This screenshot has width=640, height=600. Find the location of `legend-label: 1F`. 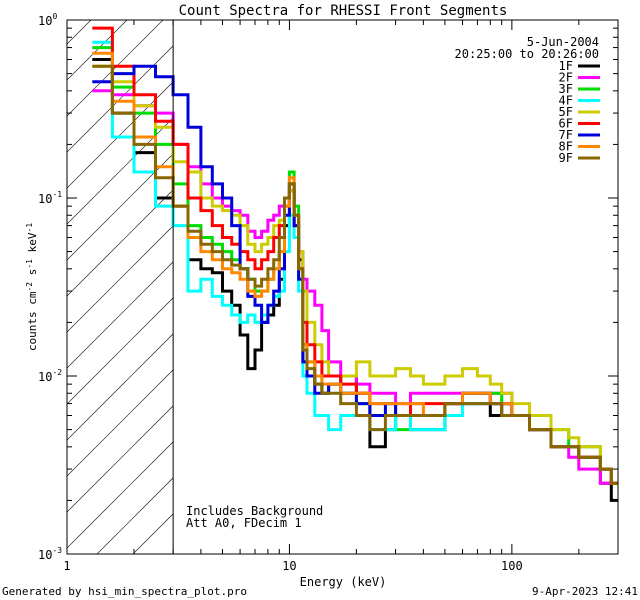

legend-label: 1F is located at coordinates (566, 66).